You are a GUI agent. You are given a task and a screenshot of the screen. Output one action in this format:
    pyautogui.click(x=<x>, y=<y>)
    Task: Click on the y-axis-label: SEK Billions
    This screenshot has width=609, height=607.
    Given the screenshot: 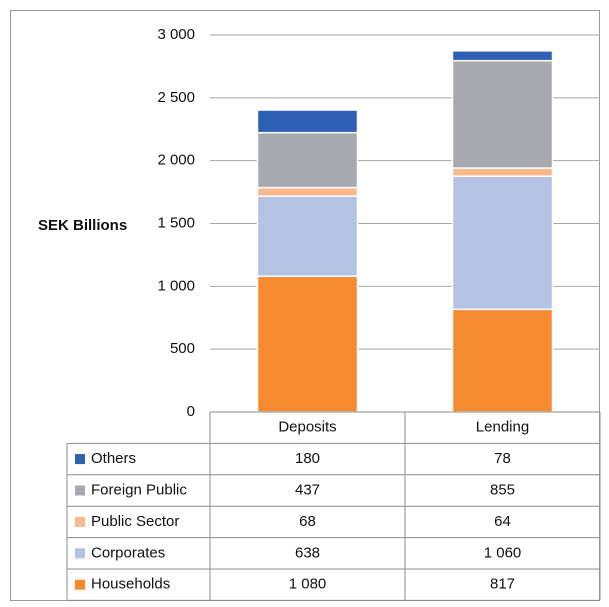 What is the action you would take?
    pyautogui.click(x=82, y=225)
    